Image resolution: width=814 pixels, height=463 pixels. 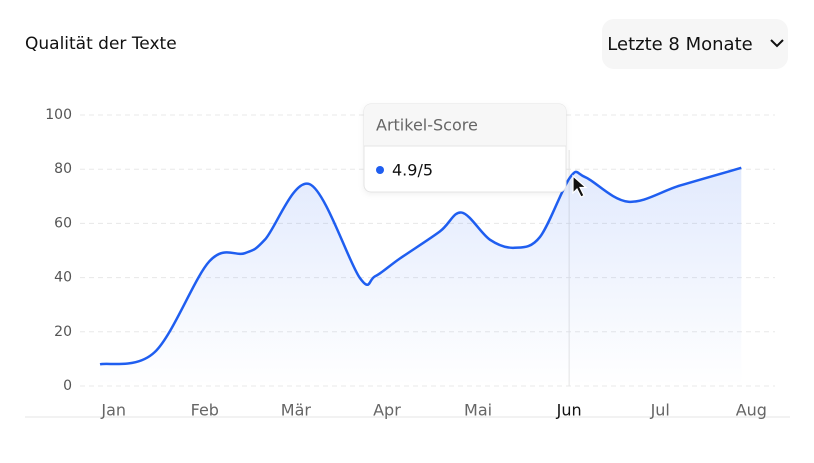 What do you see at coordinates (58, 115) in the screenshot?
I see `y-tick-label: 100` at bounding box center [58, 115].